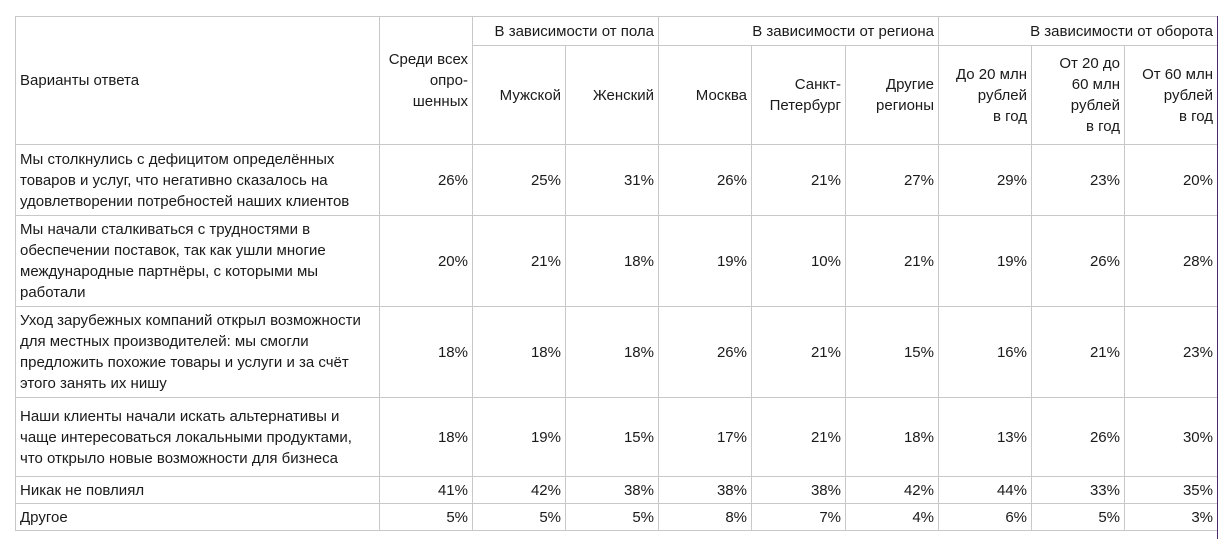 This screenshot has height=551, width=1227. I want to click on table-row: Другое 5% 5% 5% 8% 7% 4% 6% 5% 3%, so click(616, 517).